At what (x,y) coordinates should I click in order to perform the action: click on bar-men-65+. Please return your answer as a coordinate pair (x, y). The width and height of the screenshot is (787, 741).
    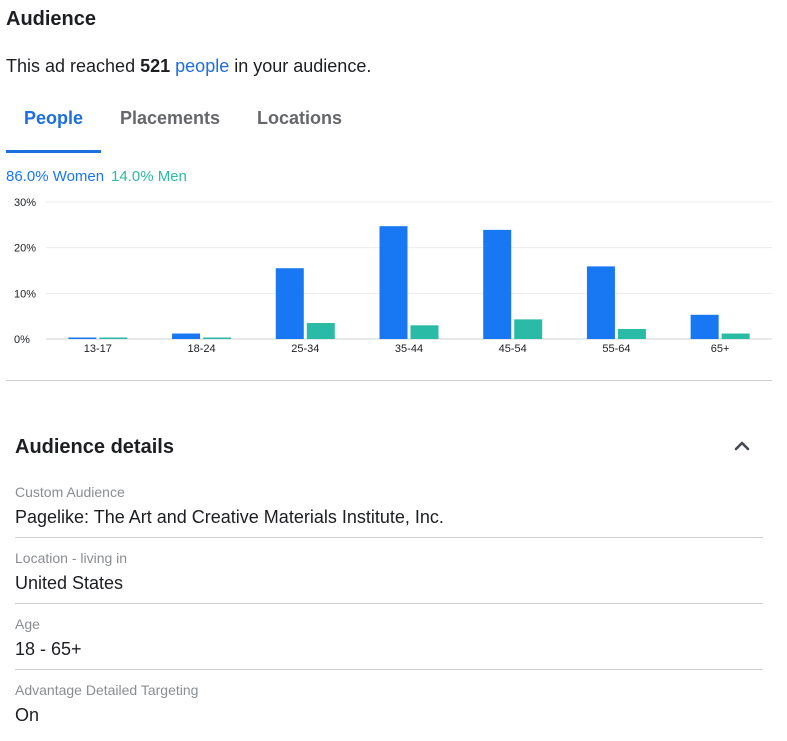
    Looking at the image, I should click on (735, 336).